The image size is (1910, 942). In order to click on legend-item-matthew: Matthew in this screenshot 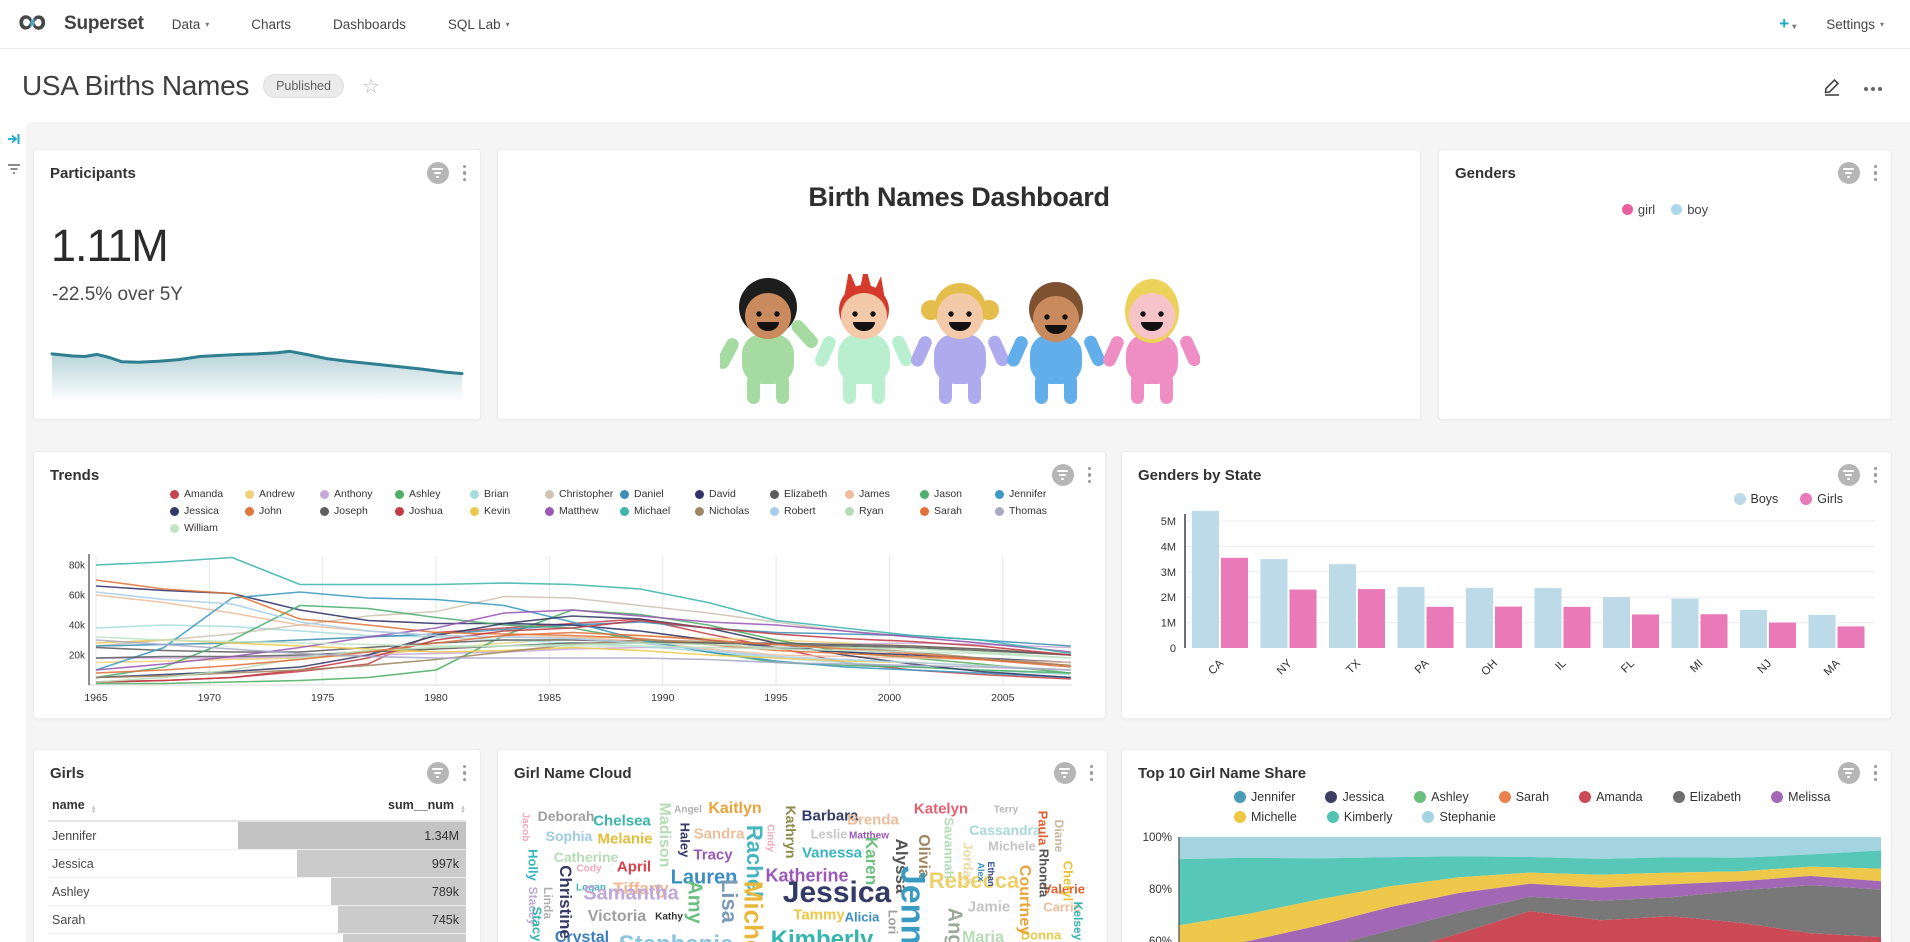, I will do `click(582, 511)`.